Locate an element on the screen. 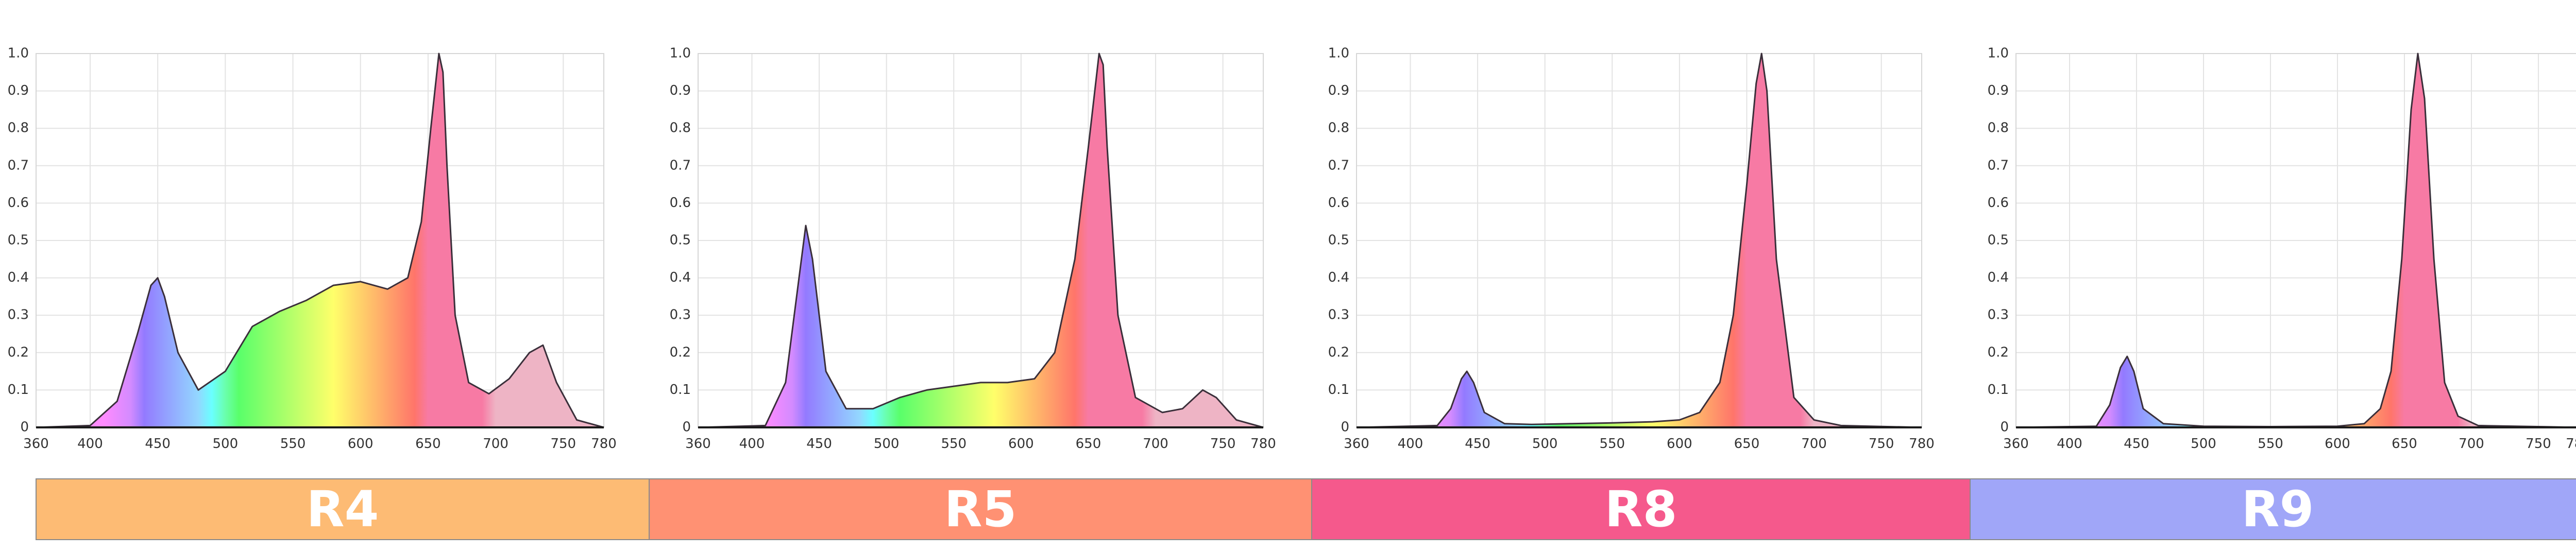 This screenshot has height=552, width=2576. label-band-r8 is located at coordinates (1641, 509).